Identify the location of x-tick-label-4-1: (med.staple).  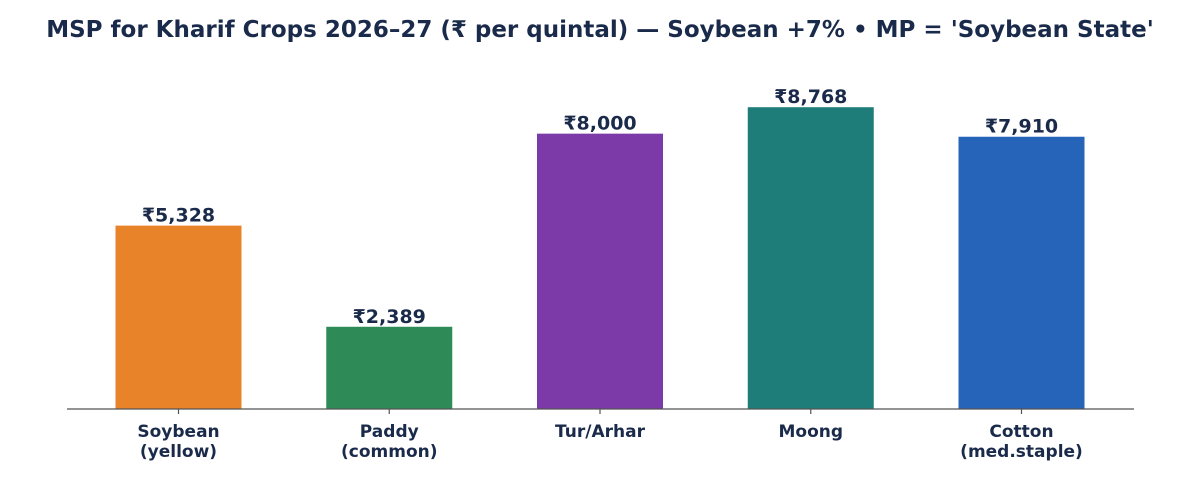
(1021, 452).